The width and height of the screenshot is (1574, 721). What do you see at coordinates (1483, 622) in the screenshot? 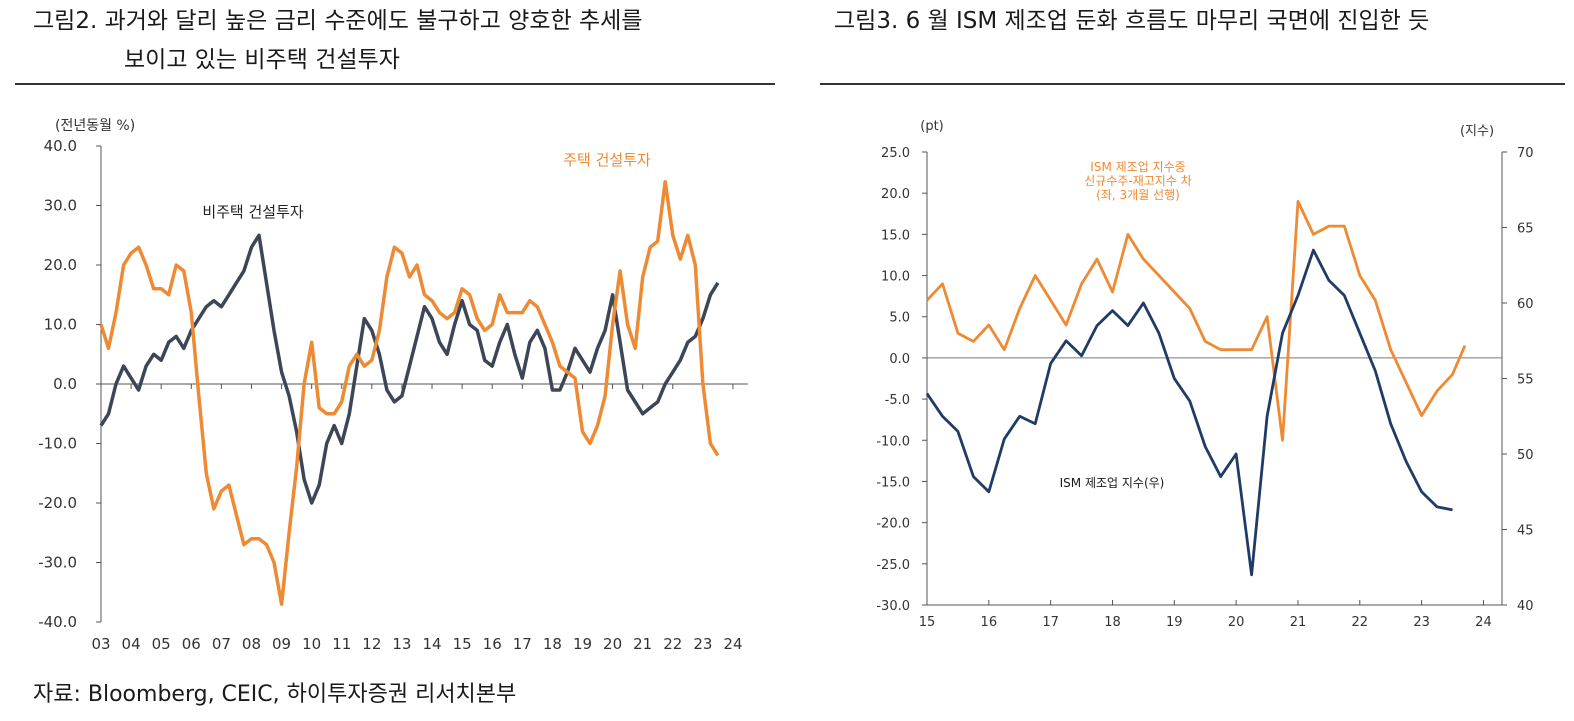
I see `right-x-tick-label: 24` at bounding box center [1483, 622].